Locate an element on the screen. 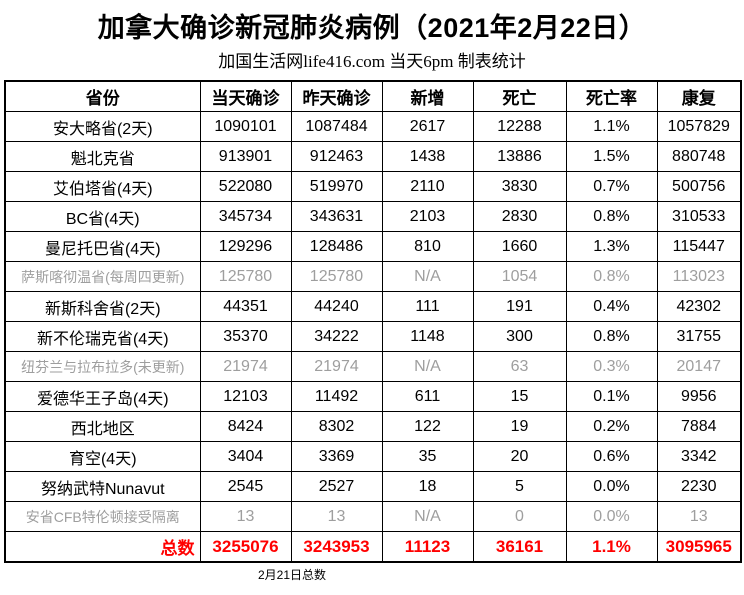 This screenshot has width=744, height=595. total-today-cell: 3255076 is located at coordinates (245, 547).